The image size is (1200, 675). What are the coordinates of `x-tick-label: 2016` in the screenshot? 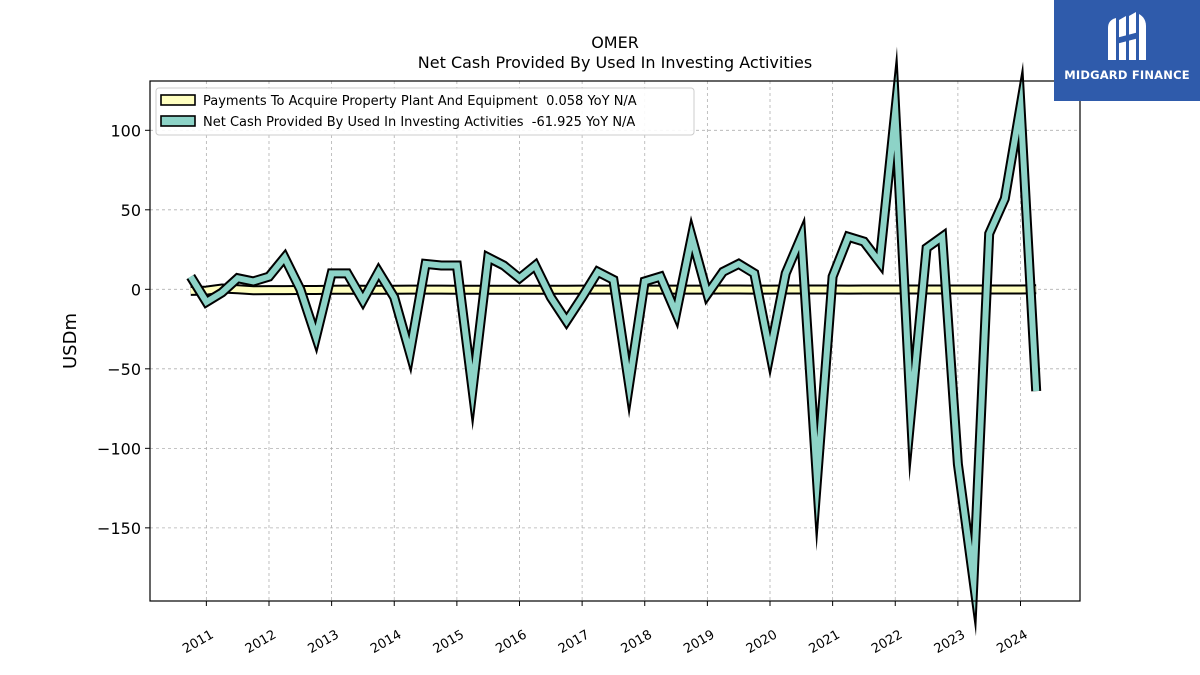 It's located at (511, 642).